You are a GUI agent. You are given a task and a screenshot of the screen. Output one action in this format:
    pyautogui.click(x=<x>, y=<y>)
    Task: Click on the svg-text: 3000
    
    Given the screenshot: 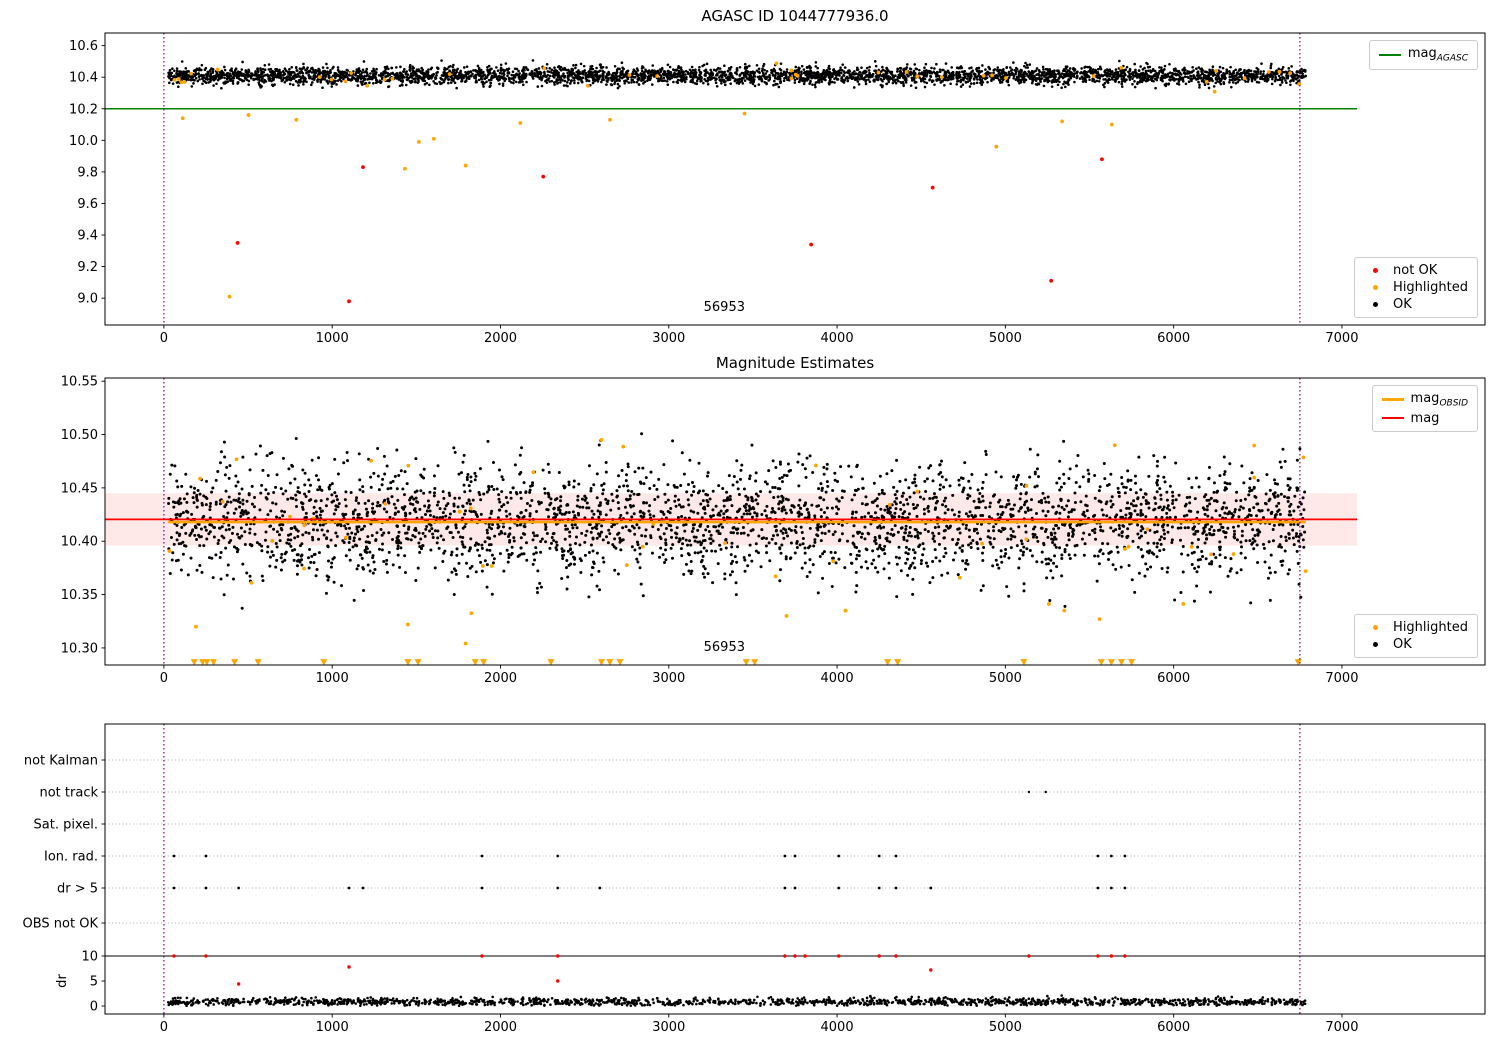 What is the action you would take?
    pyautogui.click(x=668, y=338)
    